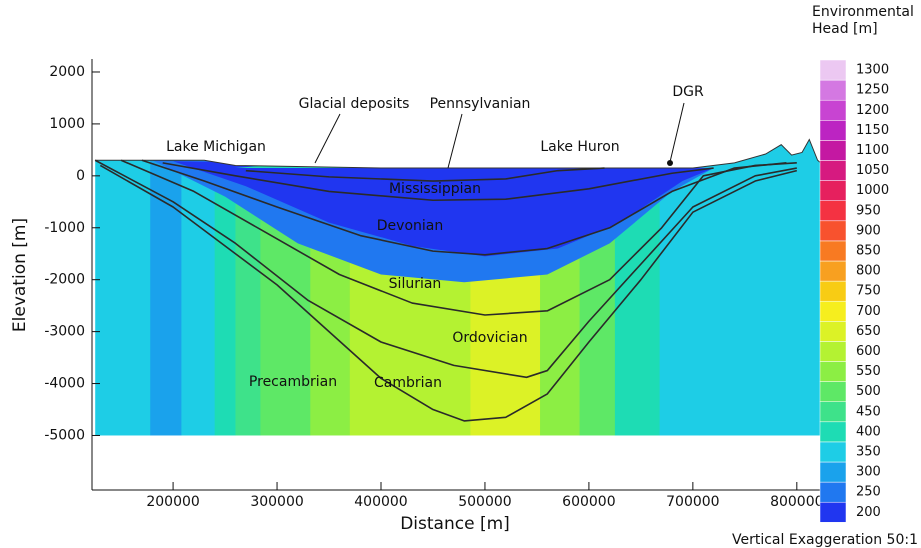 The image size is (921, 548). I want to click on annotation: Precambrian, so click(293, 382).